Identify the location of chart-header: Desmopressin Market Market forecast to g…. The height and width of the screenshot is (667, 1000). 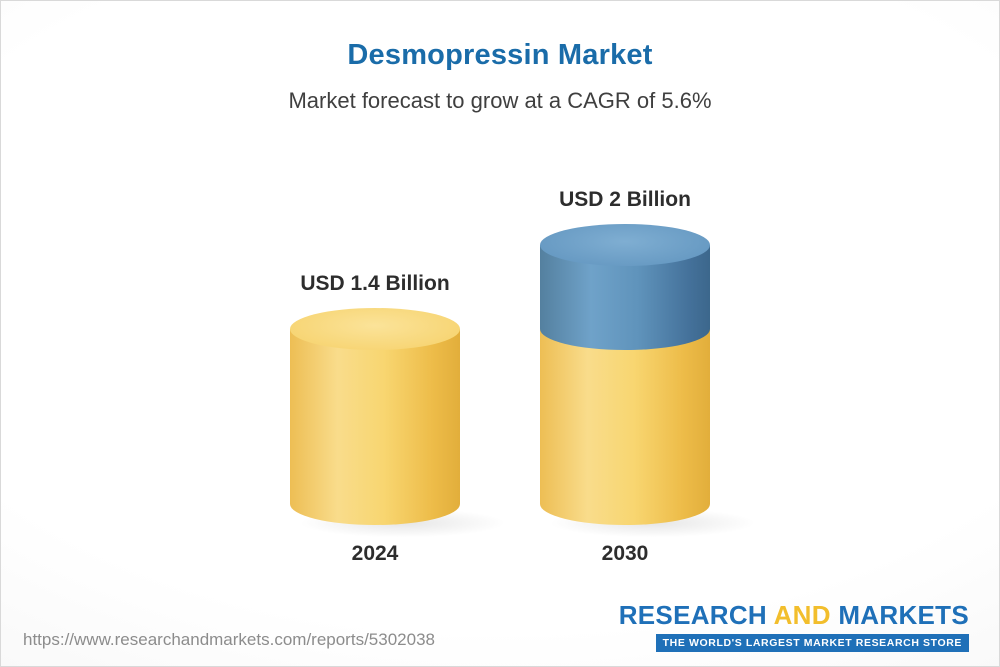
(500, 76).